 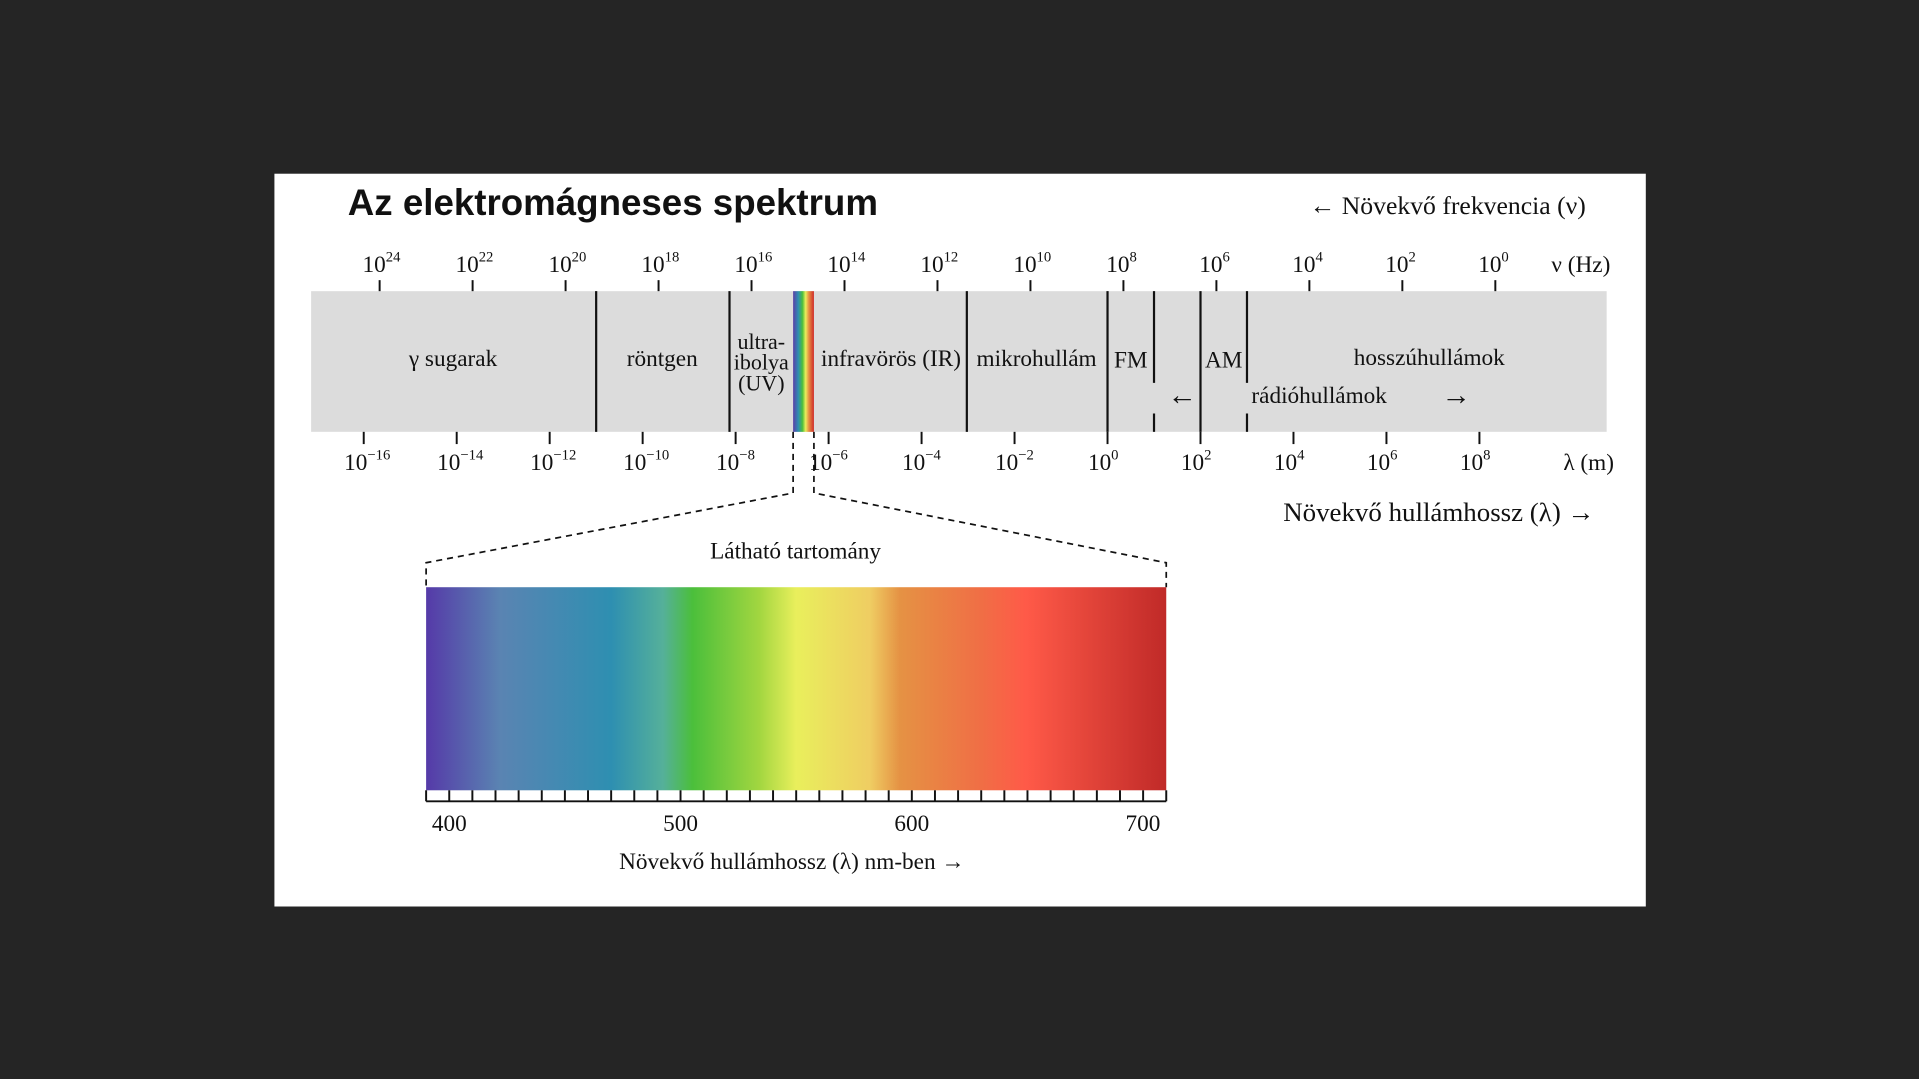 I want to click on visible-axis-label: Növekvő hullámhossz (λ) nm-ben →, so click(x=792, y=862).